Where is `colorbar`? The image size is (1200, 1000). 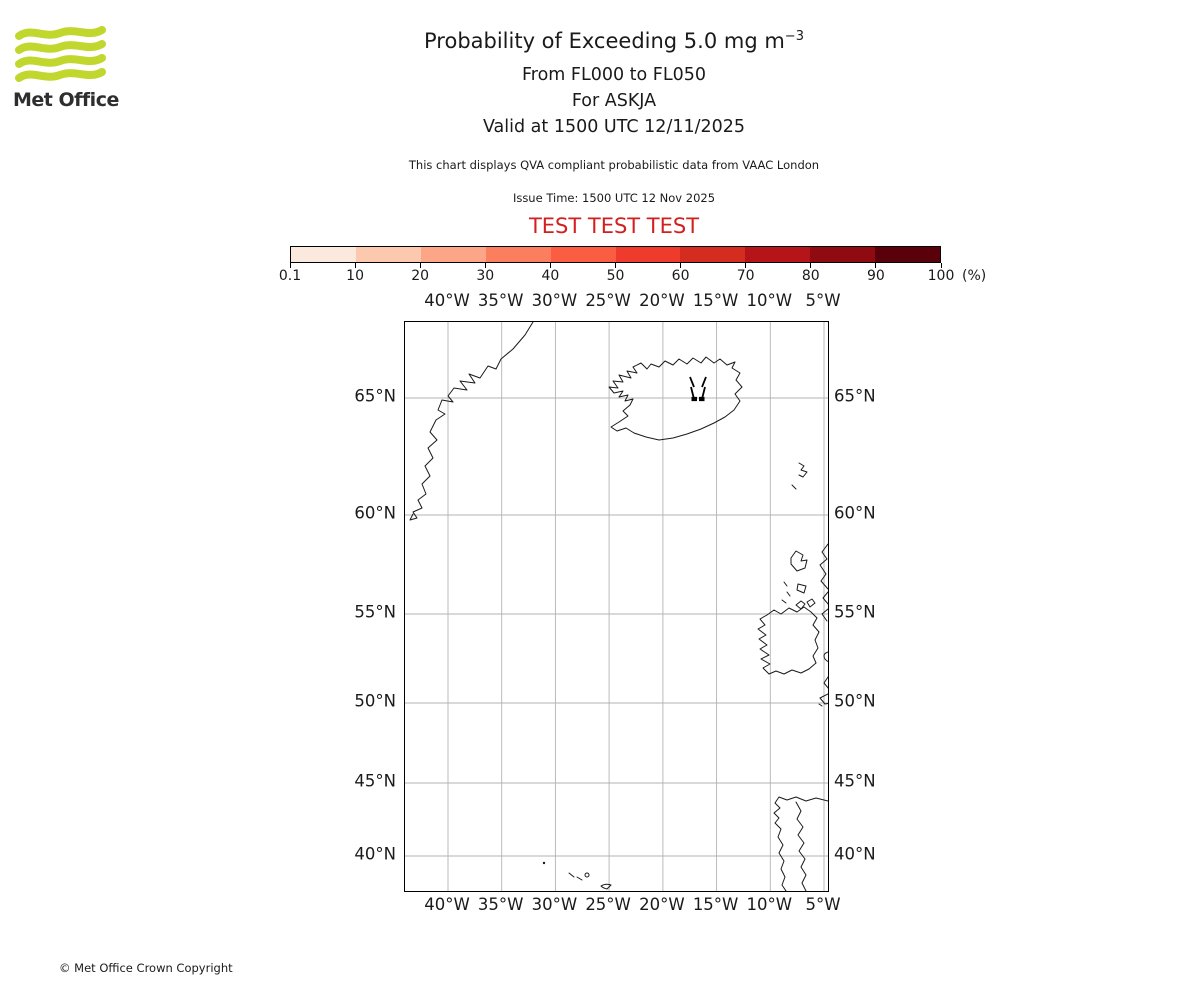
colorbar is located at coordinates (615, 254).